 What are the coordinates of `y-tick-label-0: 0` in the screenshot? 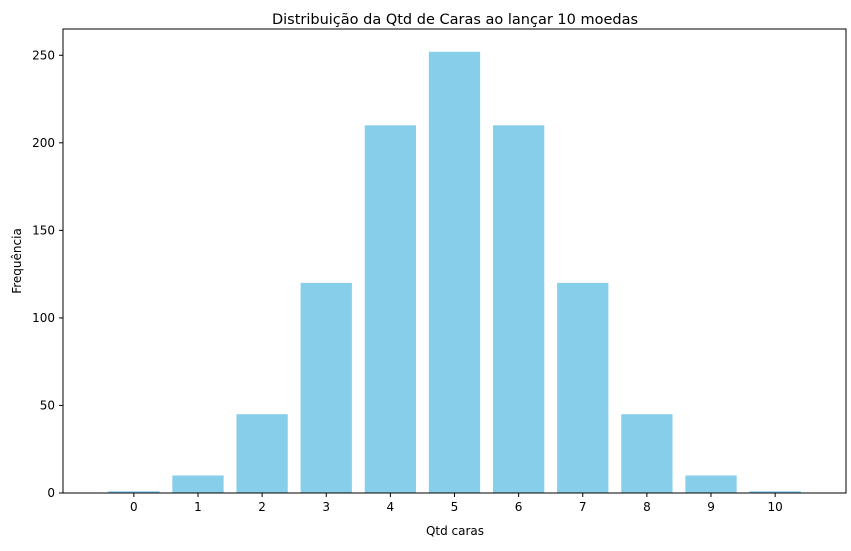 It's located at (51, 493).